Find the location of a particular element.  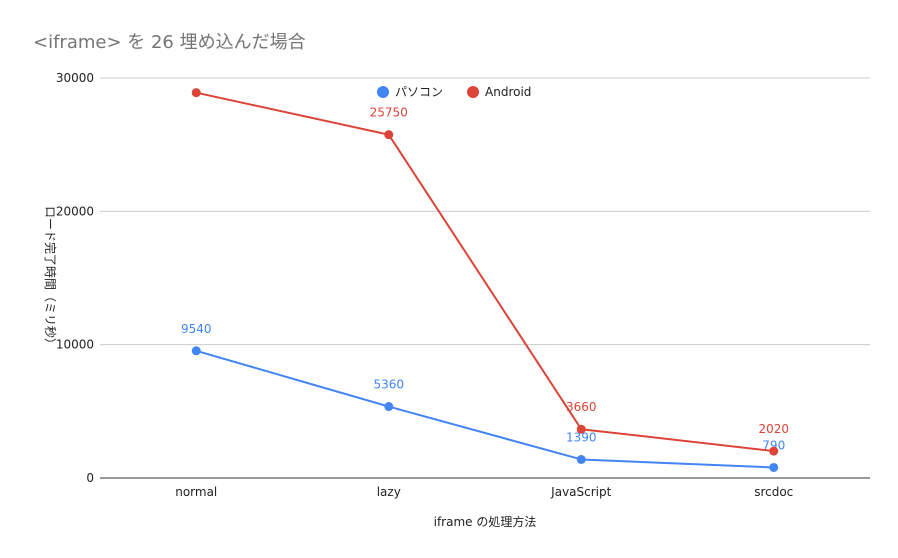

x-tick-label: normal is located at coordinates (196, 492).